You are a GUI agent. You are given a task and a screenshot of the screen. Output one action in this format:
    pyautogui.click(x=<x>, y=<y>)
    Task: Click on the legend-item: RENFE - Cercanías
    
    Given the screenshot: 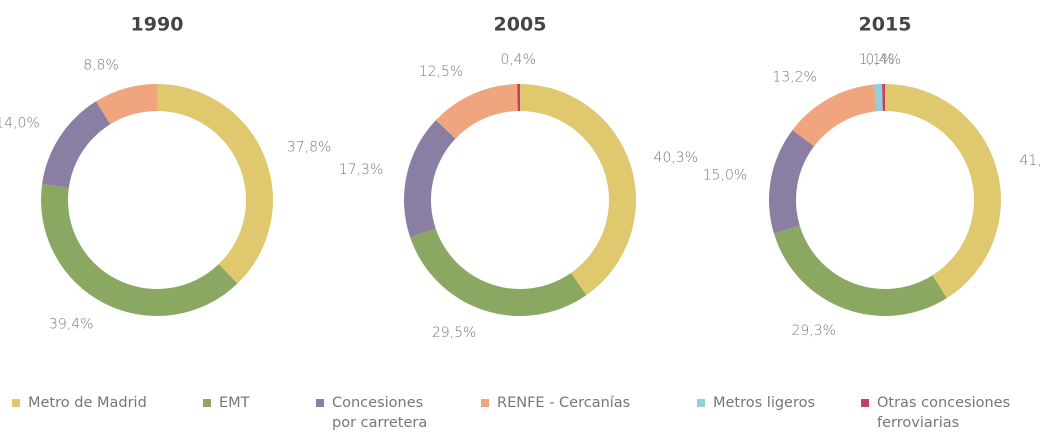 What is the action you would take?
    pyautogui.click(x=581, y=403)
    